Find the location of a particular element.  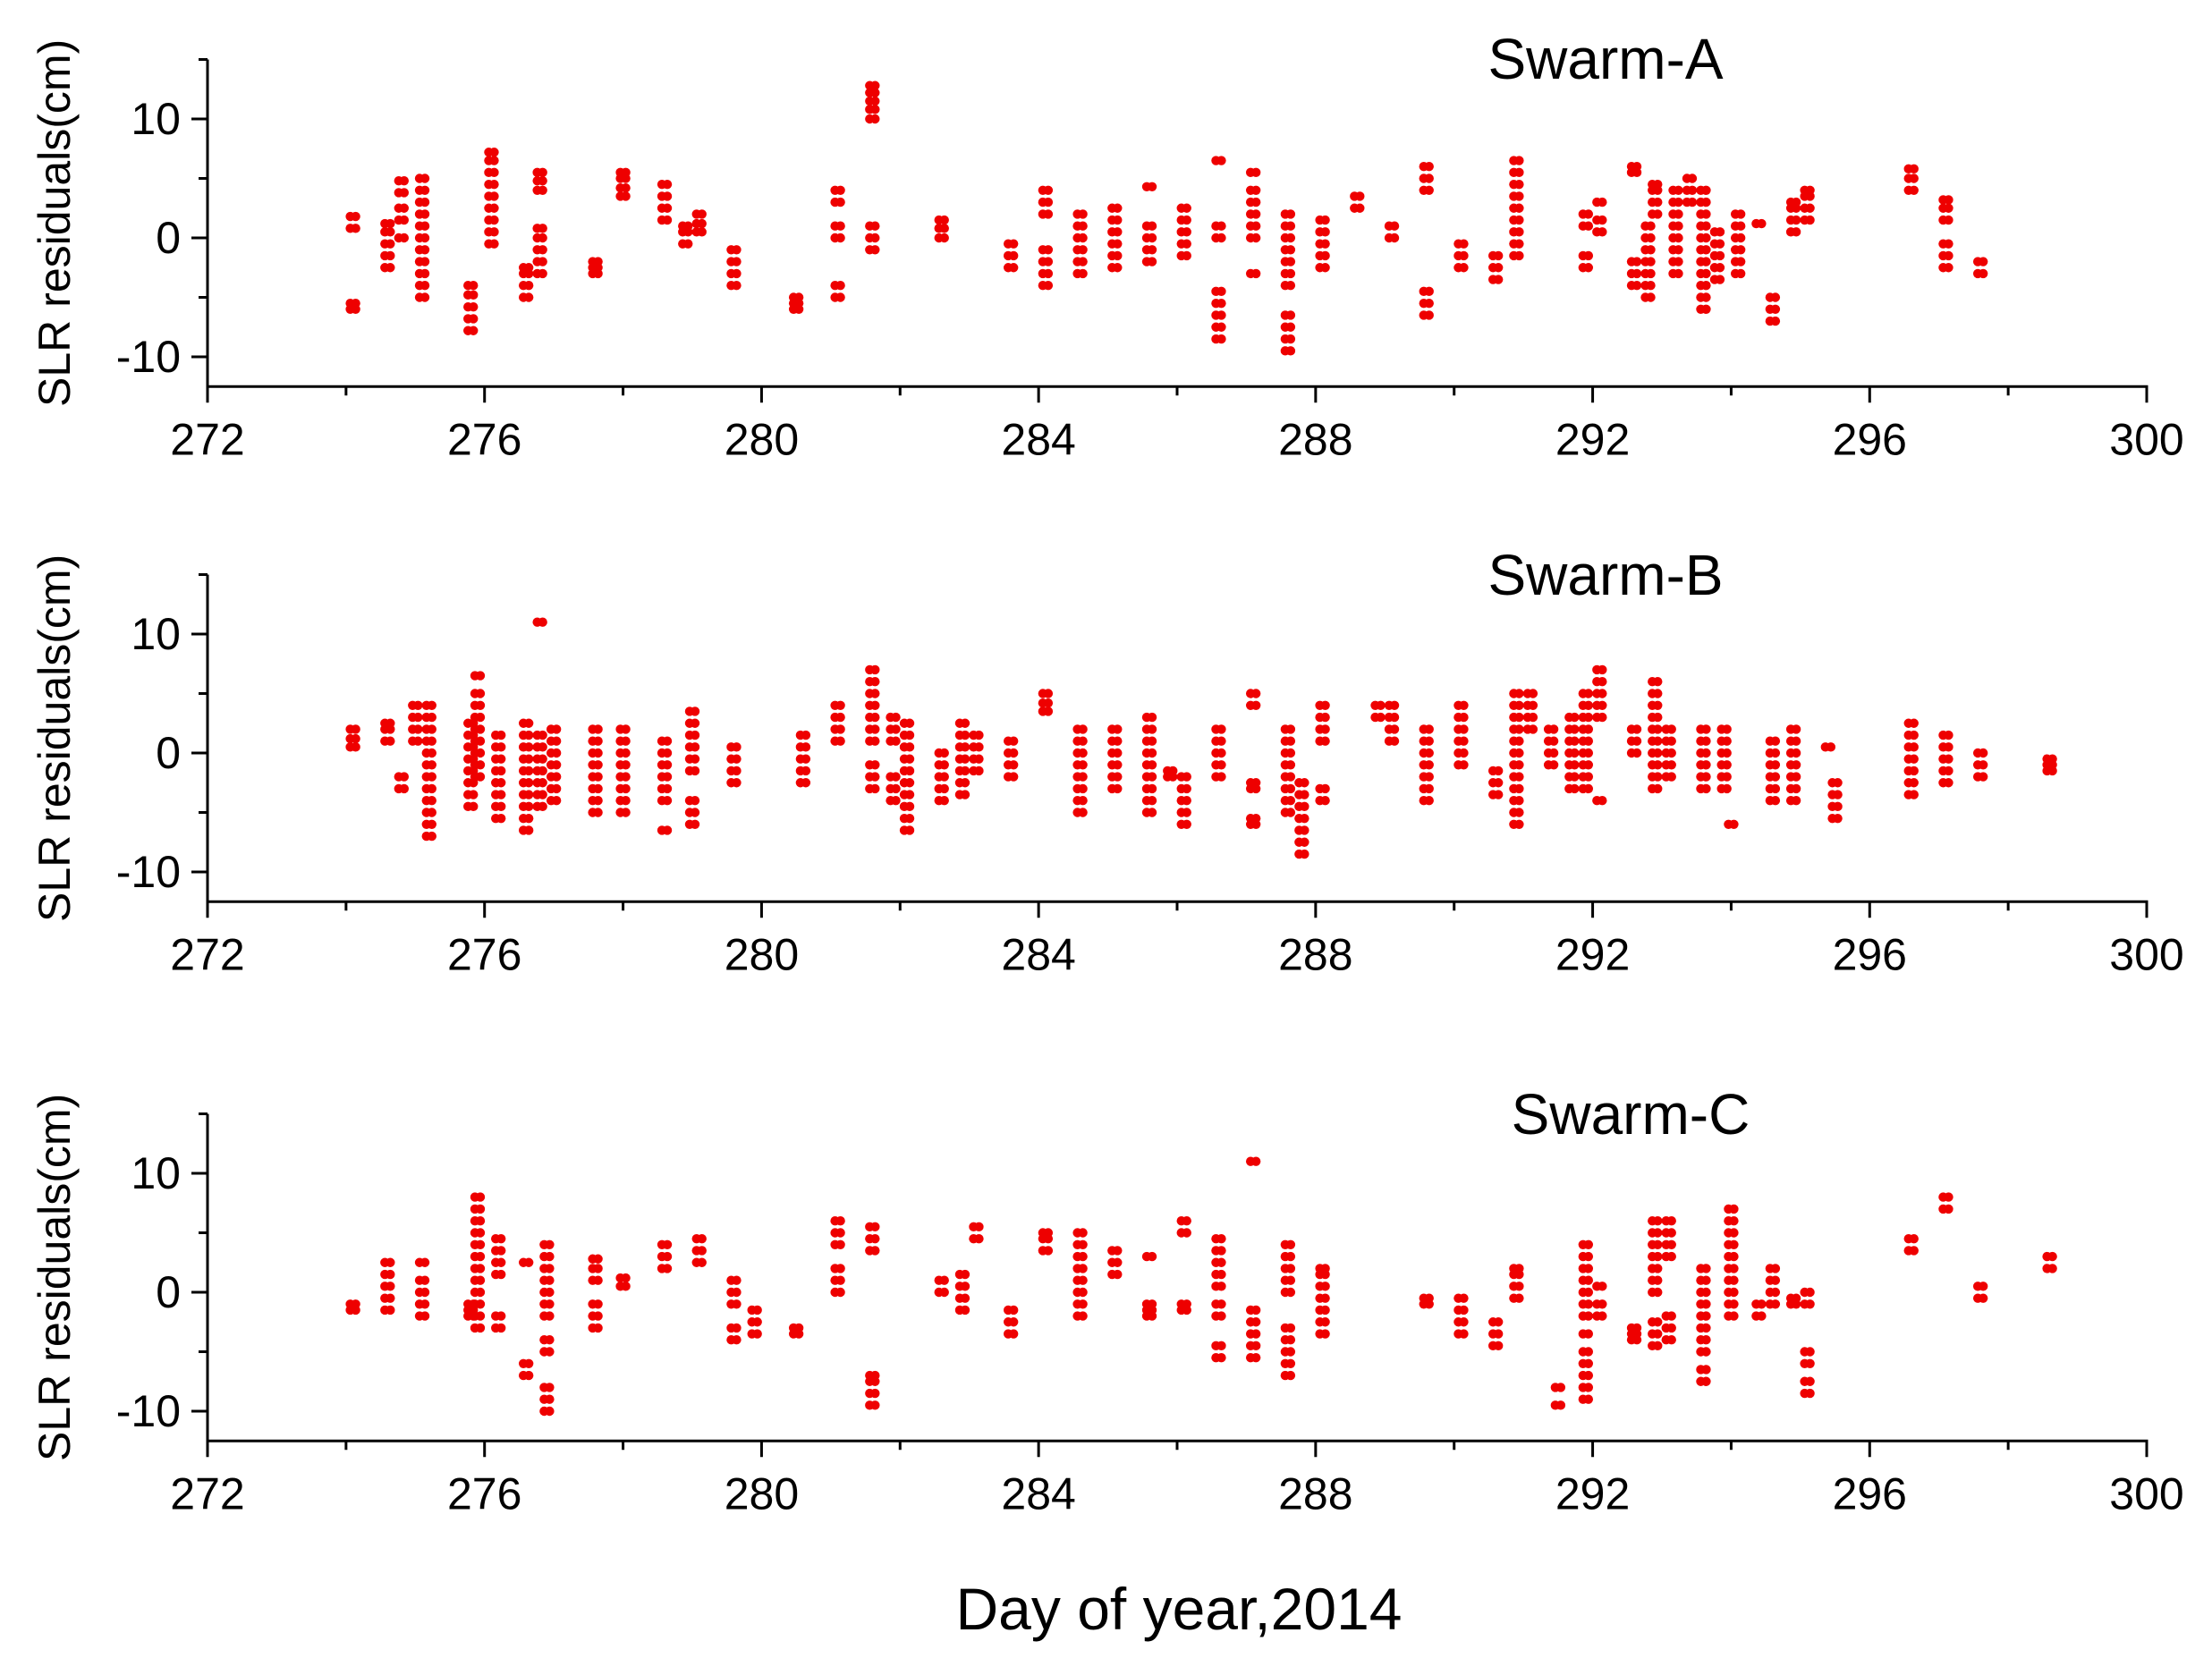

y-axis-label: SLR residuals(cm) is located at coordinates (55, 223).